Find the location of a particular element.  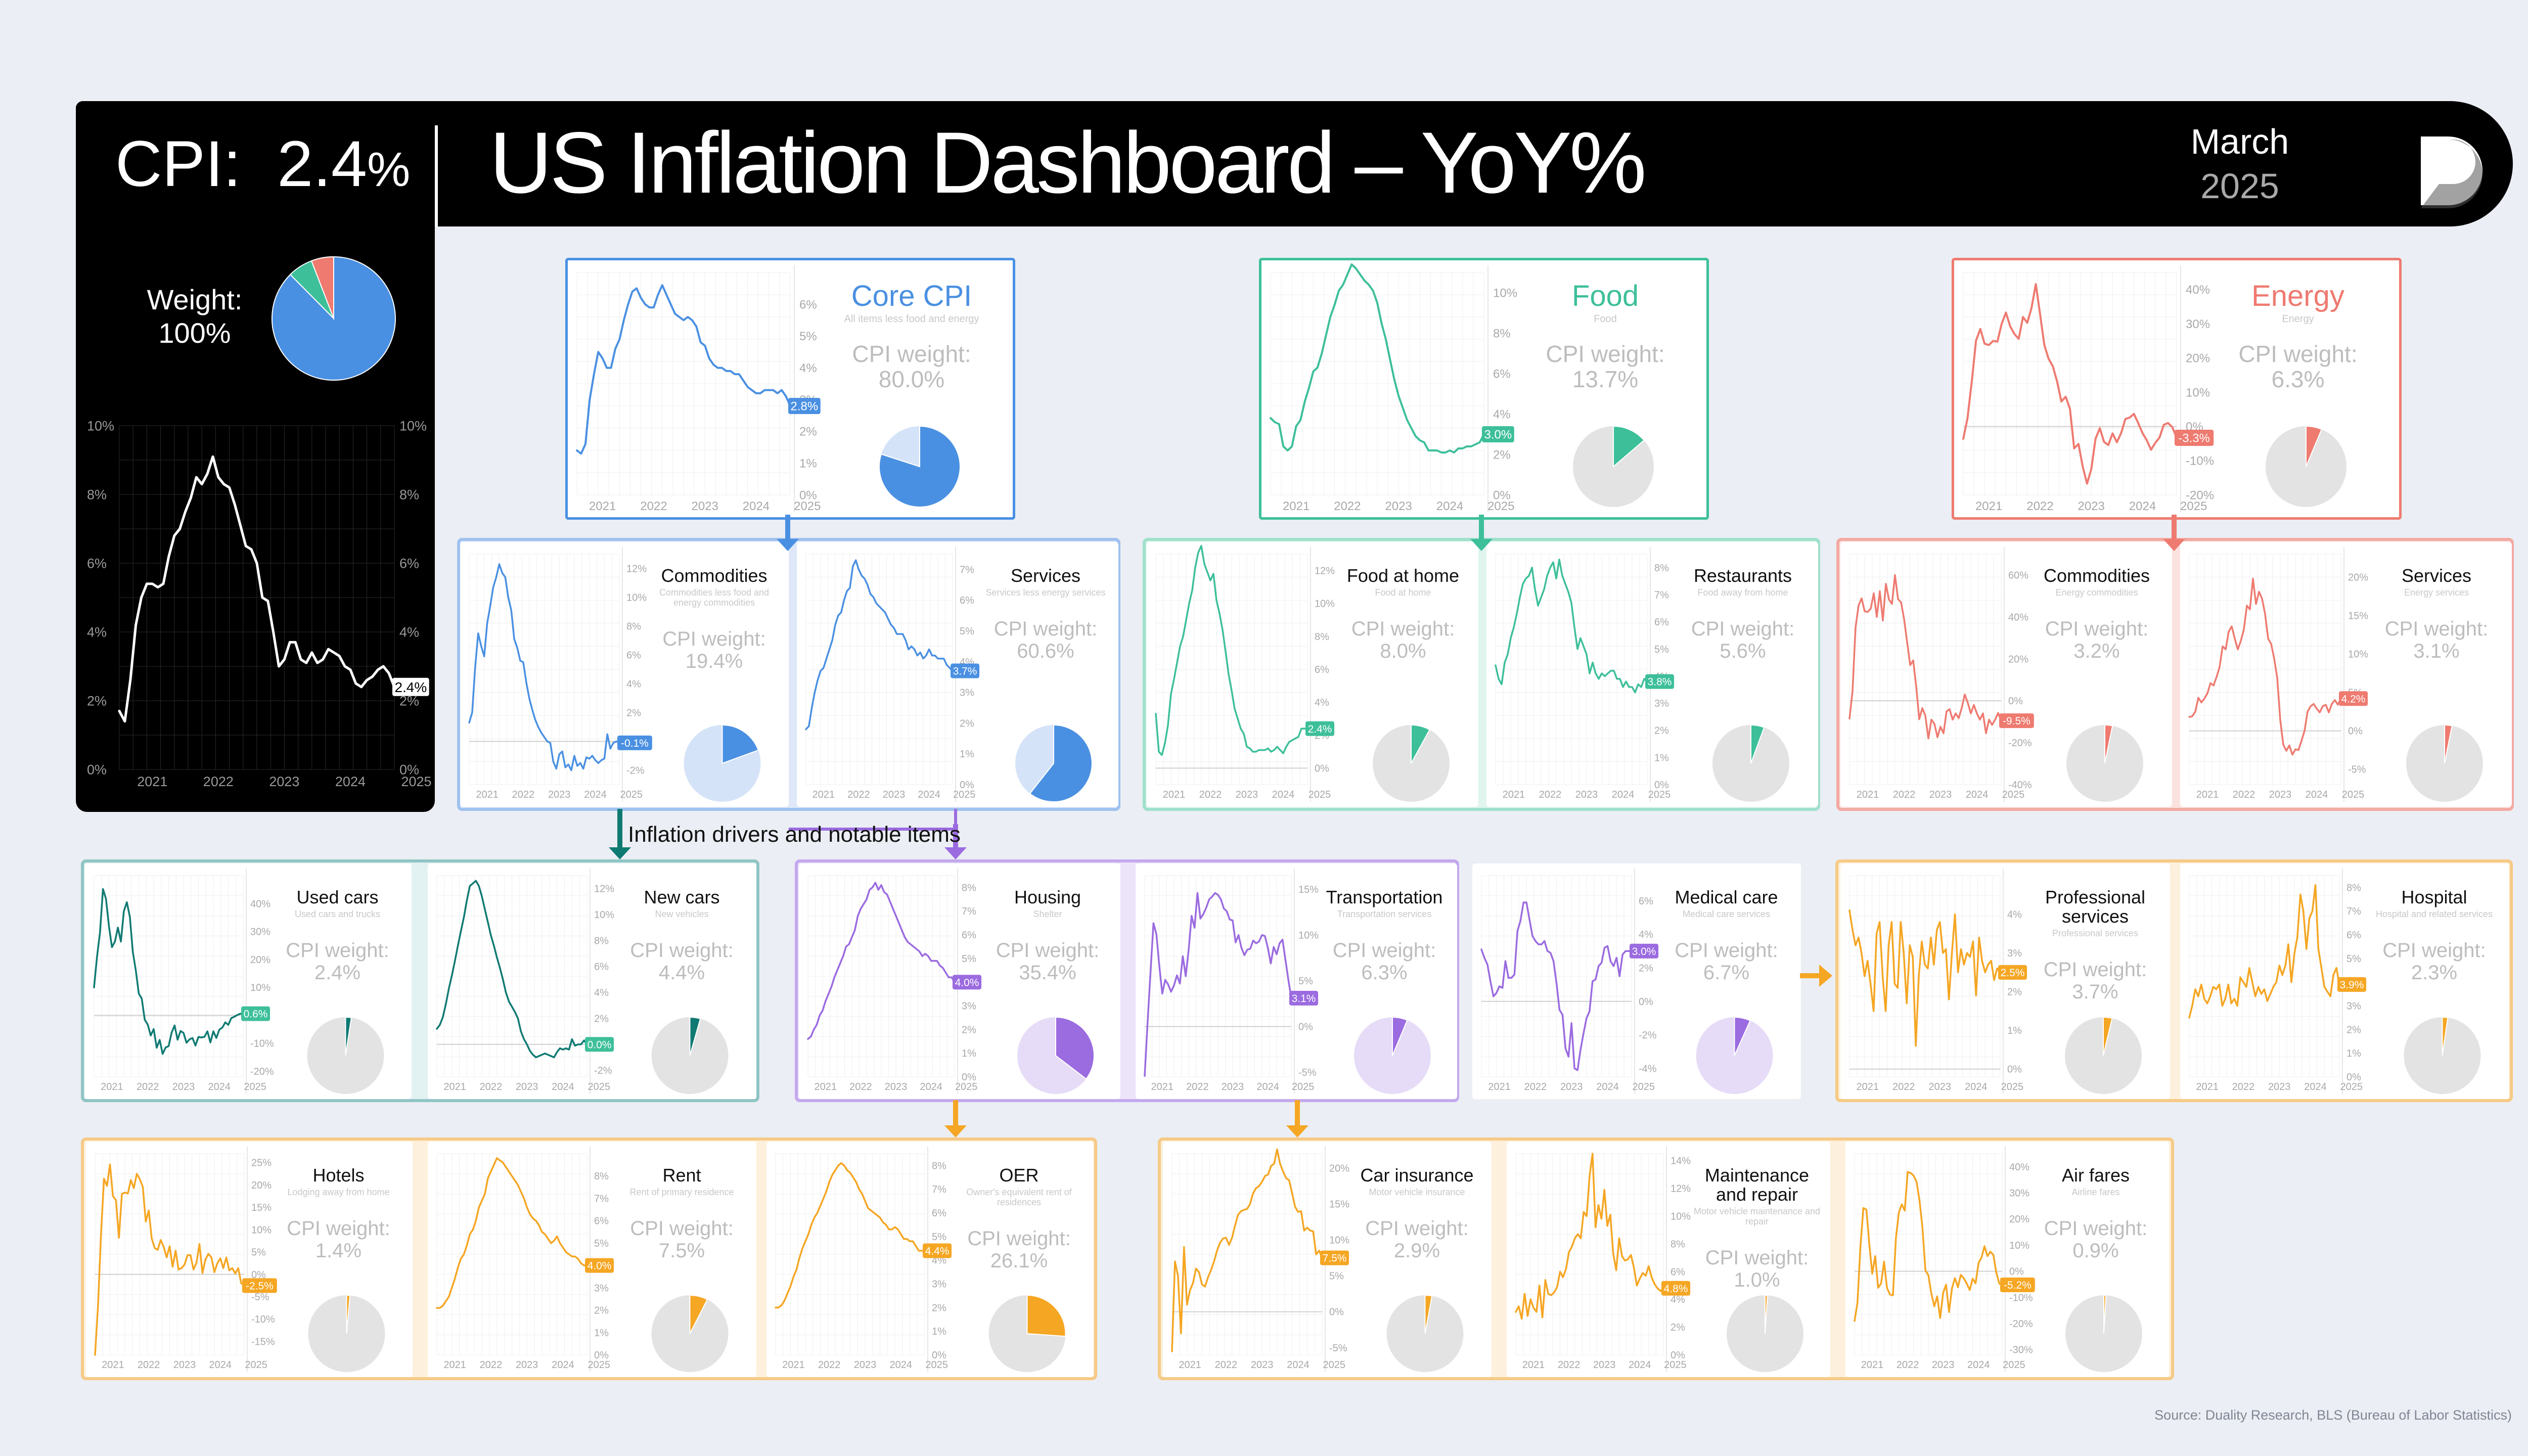

food-2-x-tick: 2021 is located at coordinates (1297, 506).